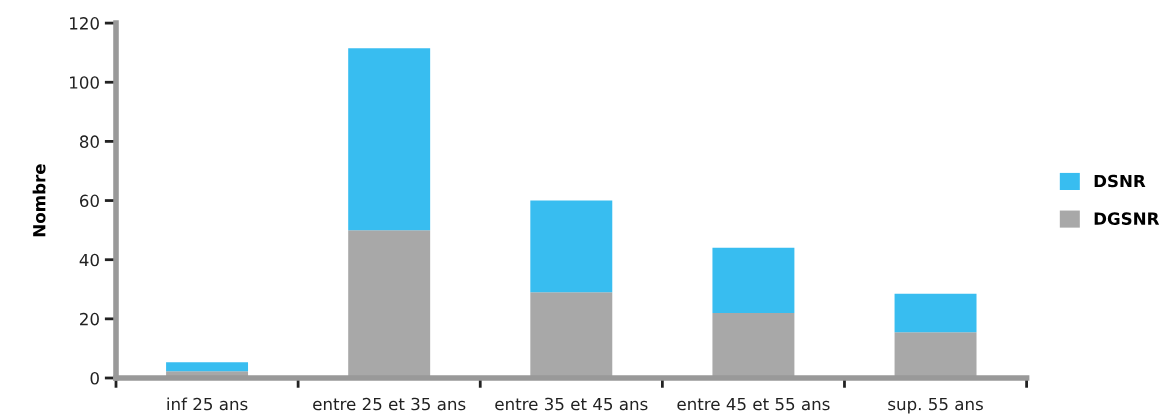 Image resolution: width=1160 pixels, height=420 pixels. What do you see at coordinates (84, 82) in the screenshot?
I see `y-tick-label: 100` at bounding box center [84, 82].